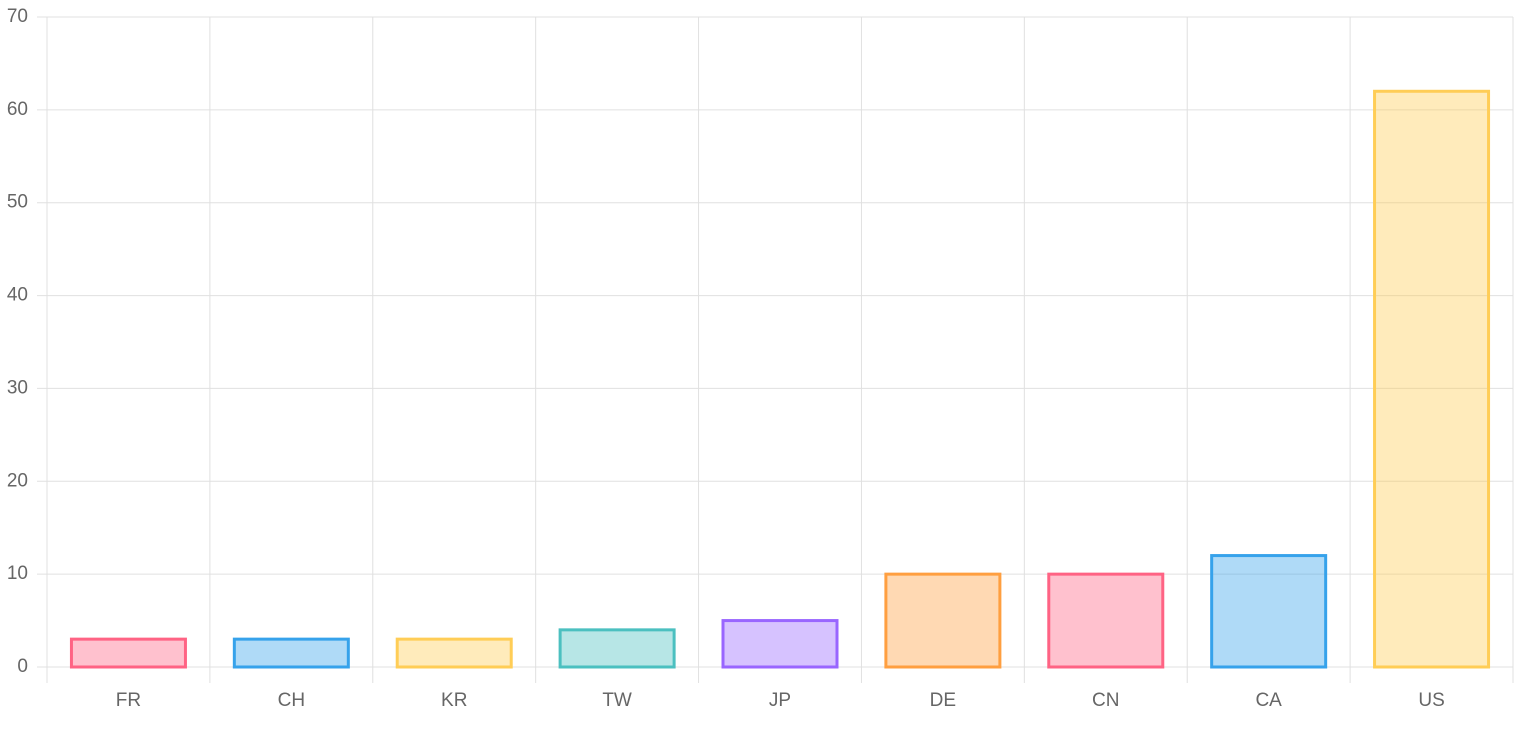 Image resolution: width=1514 pixels, height=735 pixels. What do you see at coordinates (454, 700) in the screenshot?
I see `x-tick-label: KR` at bounding box center [454, 700].